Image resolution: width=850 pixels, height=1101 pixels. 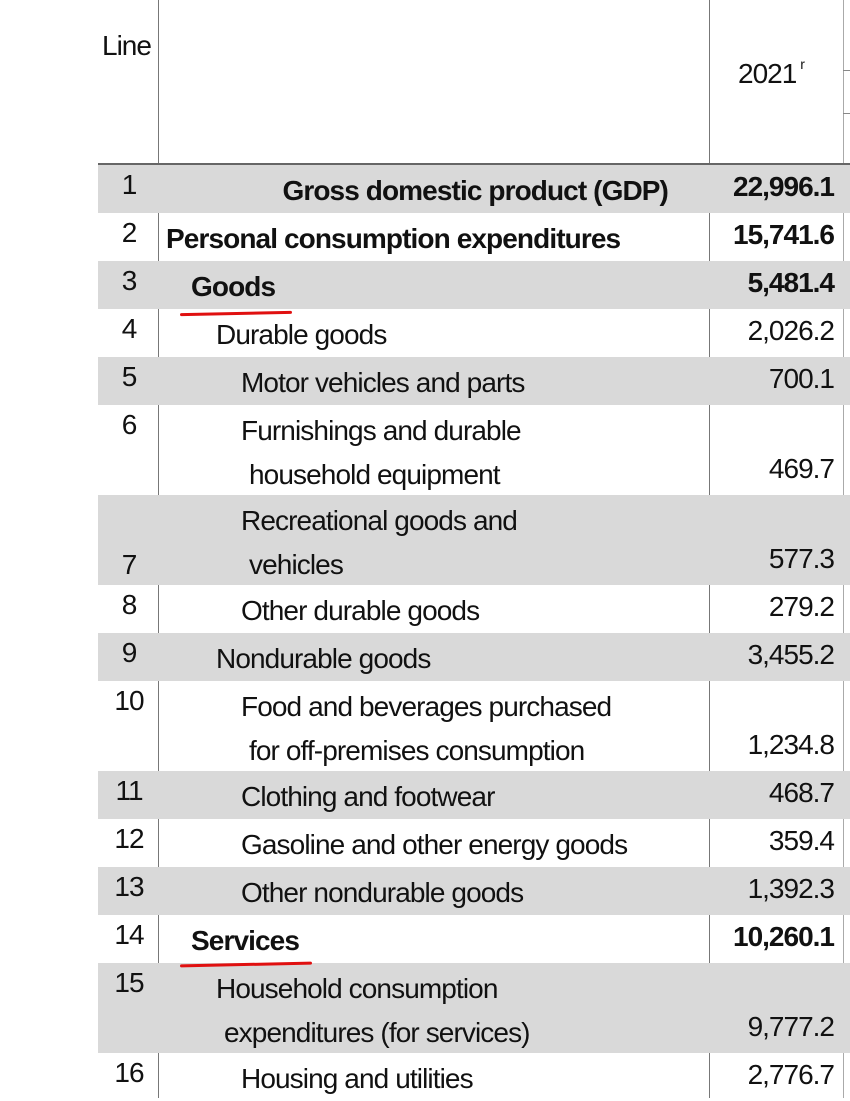 What do you see at coordinates (129, 376) in the screenshot?
I see `line-number: 5` at bounding box center [129, 376].